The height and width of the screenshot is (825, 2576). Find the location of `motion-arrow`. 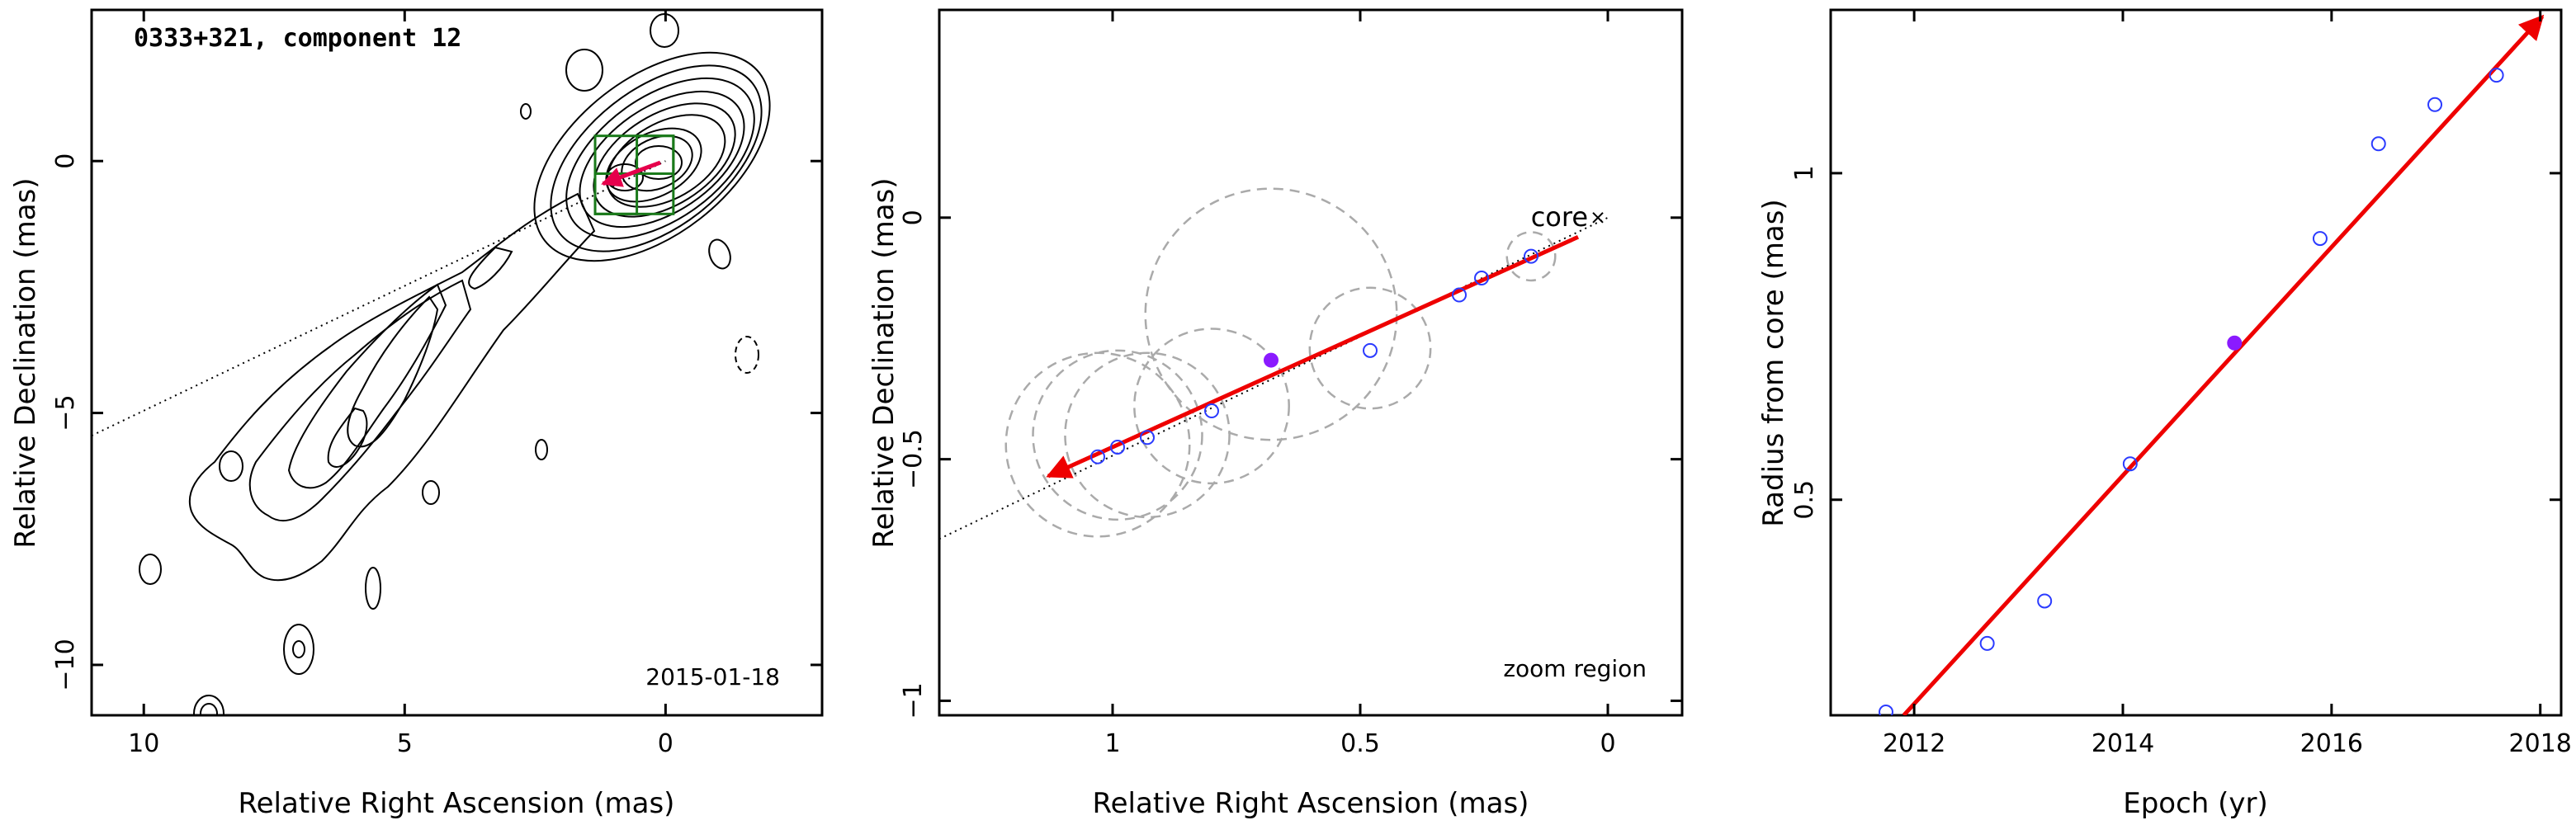

motion-arrow is located at coordinates (1313, 356).